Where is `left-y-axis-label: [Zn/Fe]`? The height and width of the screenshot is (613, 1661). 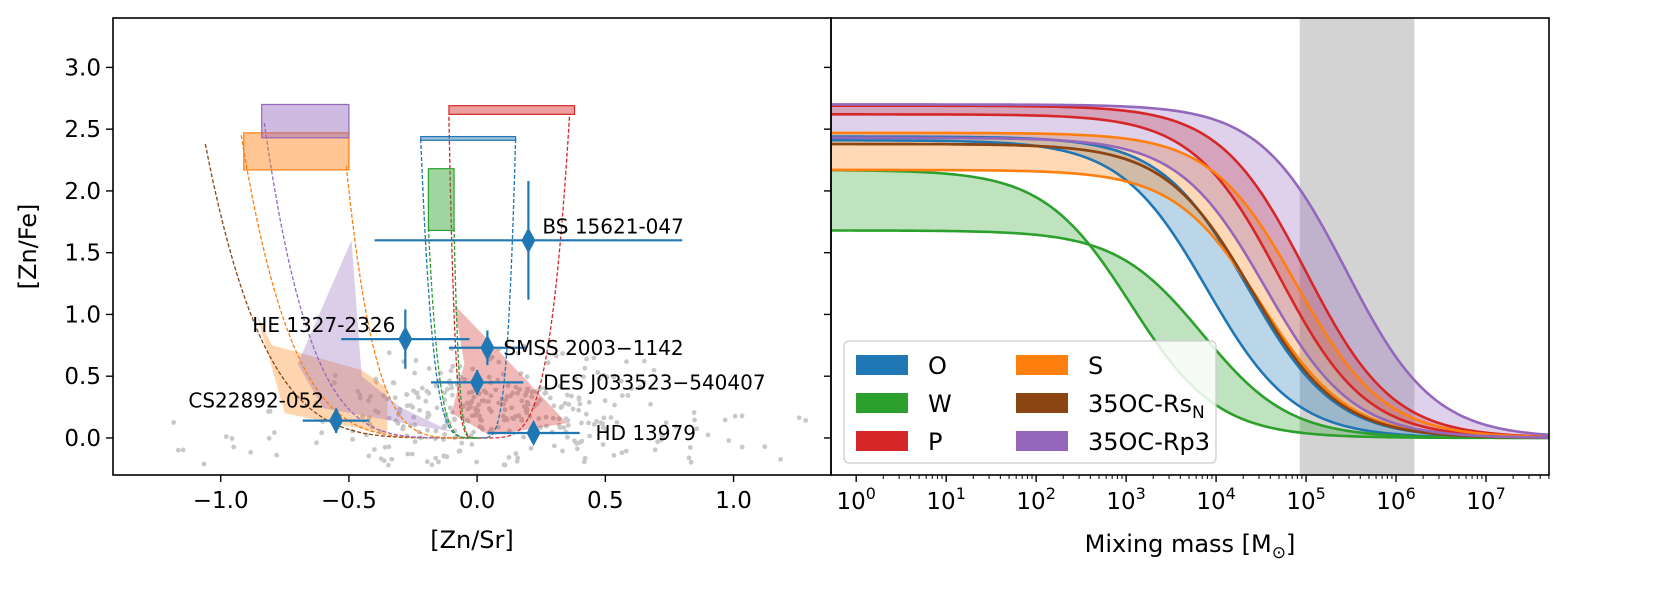
left-y-axis-label: [Zn/Fe] is located at coordinates (28, 247).